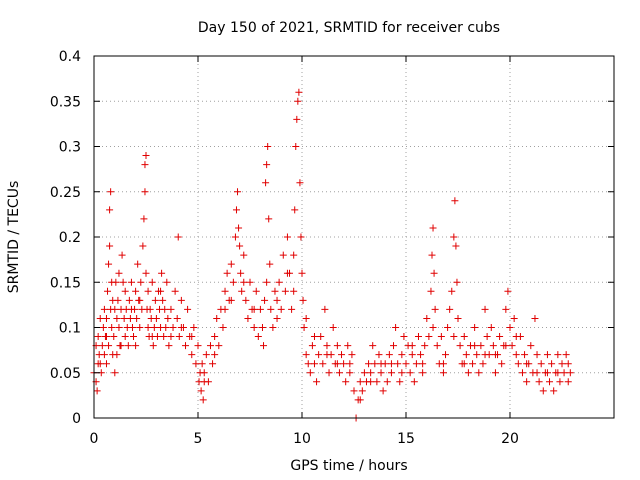 Image resolution: width=640 pixels, height=480 pixels. I want to click on x-axis-label: GPS time / hours, so click(348, 466).